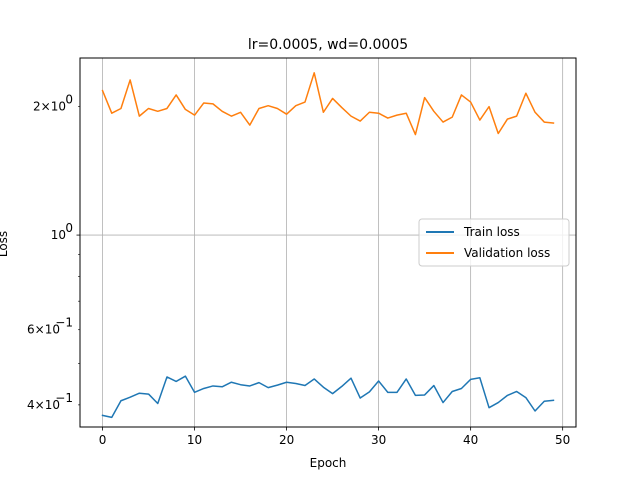 The height and width of the screenshot is (480, 640). Describe the element at coordinates (43, 405) in the screenshot. I see `y-tick-label: 4×10` at that location.